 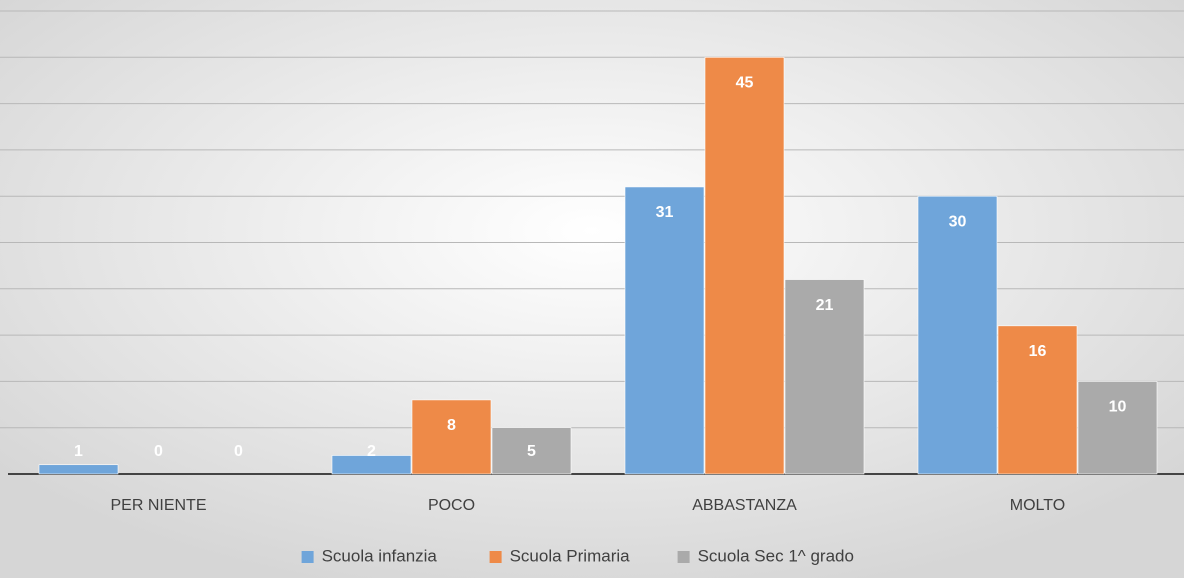 I want to click on value-label: 5, so click(x=531, y=451).